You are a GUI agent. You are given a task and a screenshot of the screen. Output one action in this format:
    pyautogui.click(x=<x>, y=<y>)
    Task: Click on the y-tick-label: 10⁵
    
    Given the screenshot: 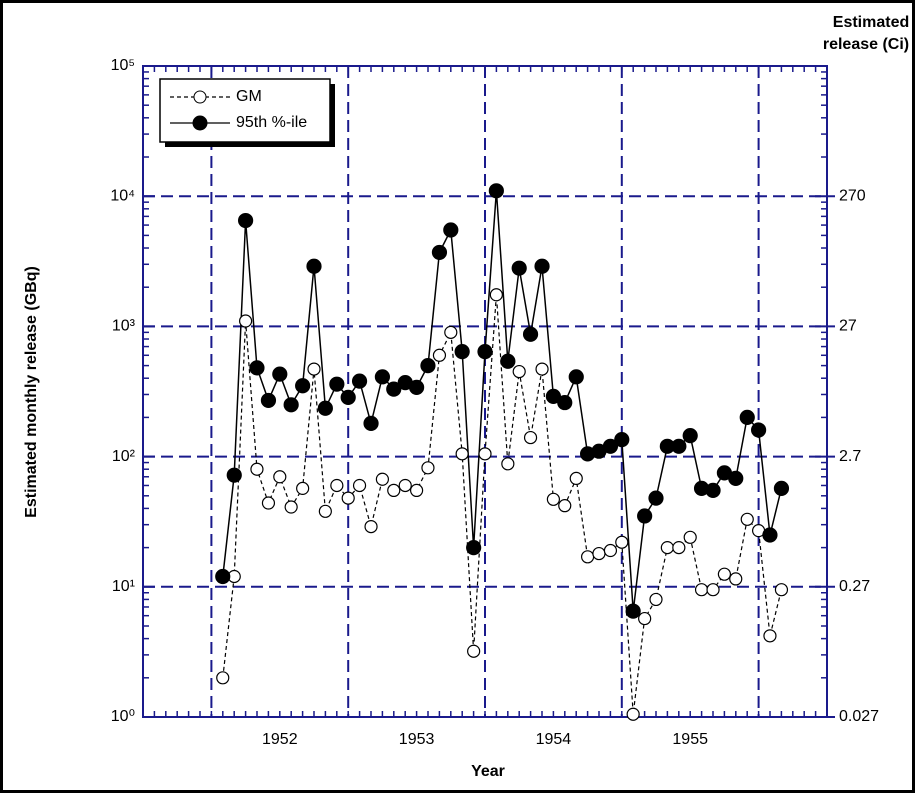 What is the action you would take?
    pyautogui.click(x=123, y=65)
    